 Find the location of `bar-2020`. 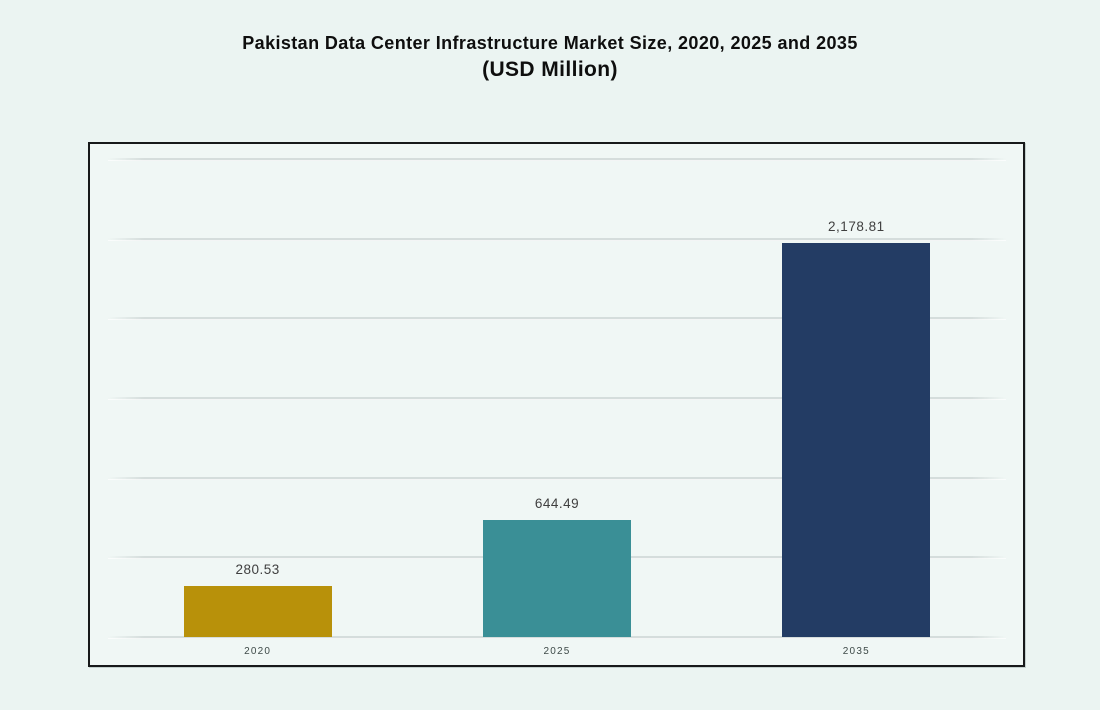

bar-2020 is located at coordinates (257, 611).